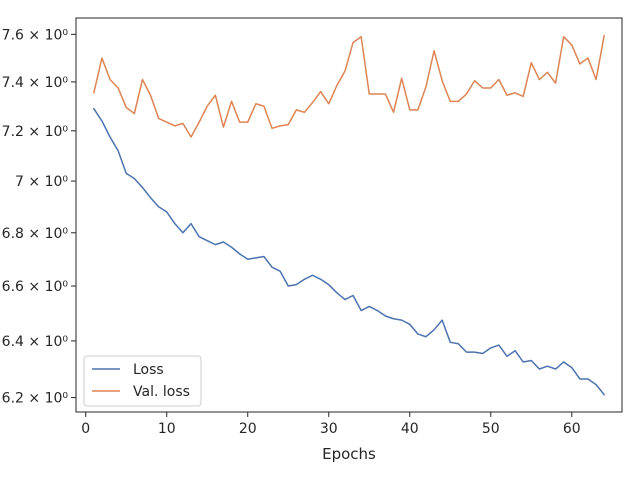 This screenshot has width=640, height=480. Describe the element at coordinates (35, 35) in the screenshot. I see `y-tick-label: 7.6 × 10⁰` at that location.